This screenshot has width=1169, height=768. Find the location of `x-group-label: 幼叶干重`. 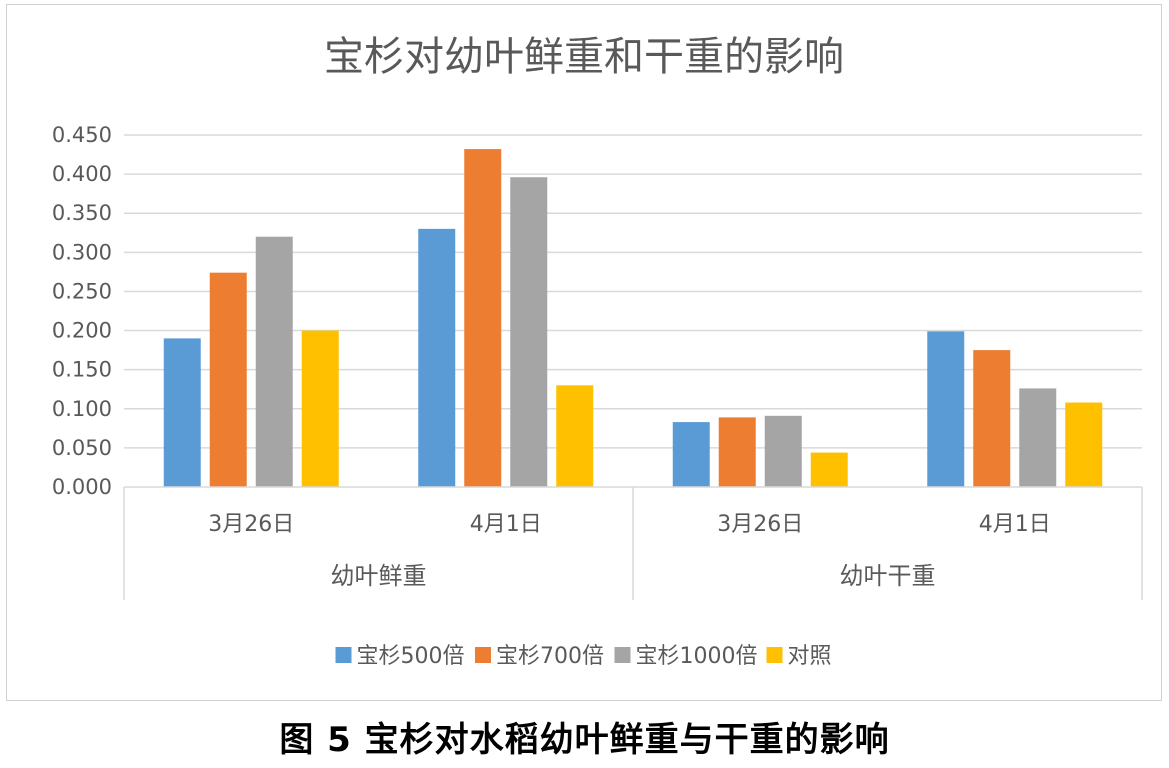

x-group-label: 幼叶干重 is located at coordinates (888, 576).